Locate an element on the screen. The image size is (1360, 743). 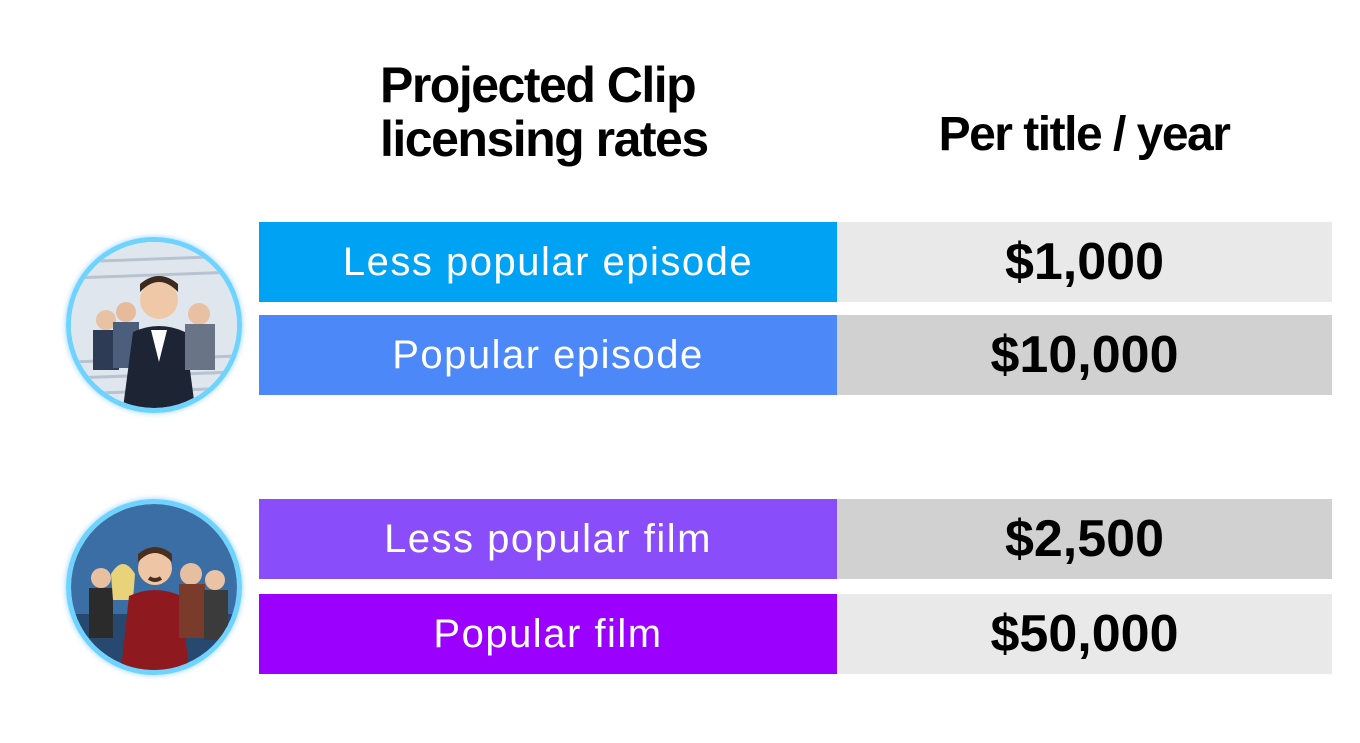
page-title: Projected Clip licensing rates is located at coordinates (590, 112).